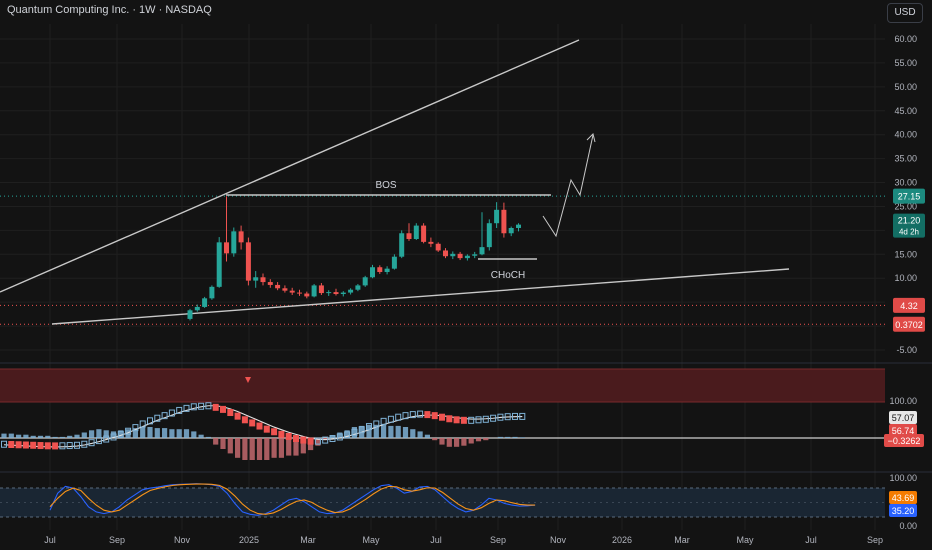  I want to click on badge-27-15-bg, so click(909, 196).